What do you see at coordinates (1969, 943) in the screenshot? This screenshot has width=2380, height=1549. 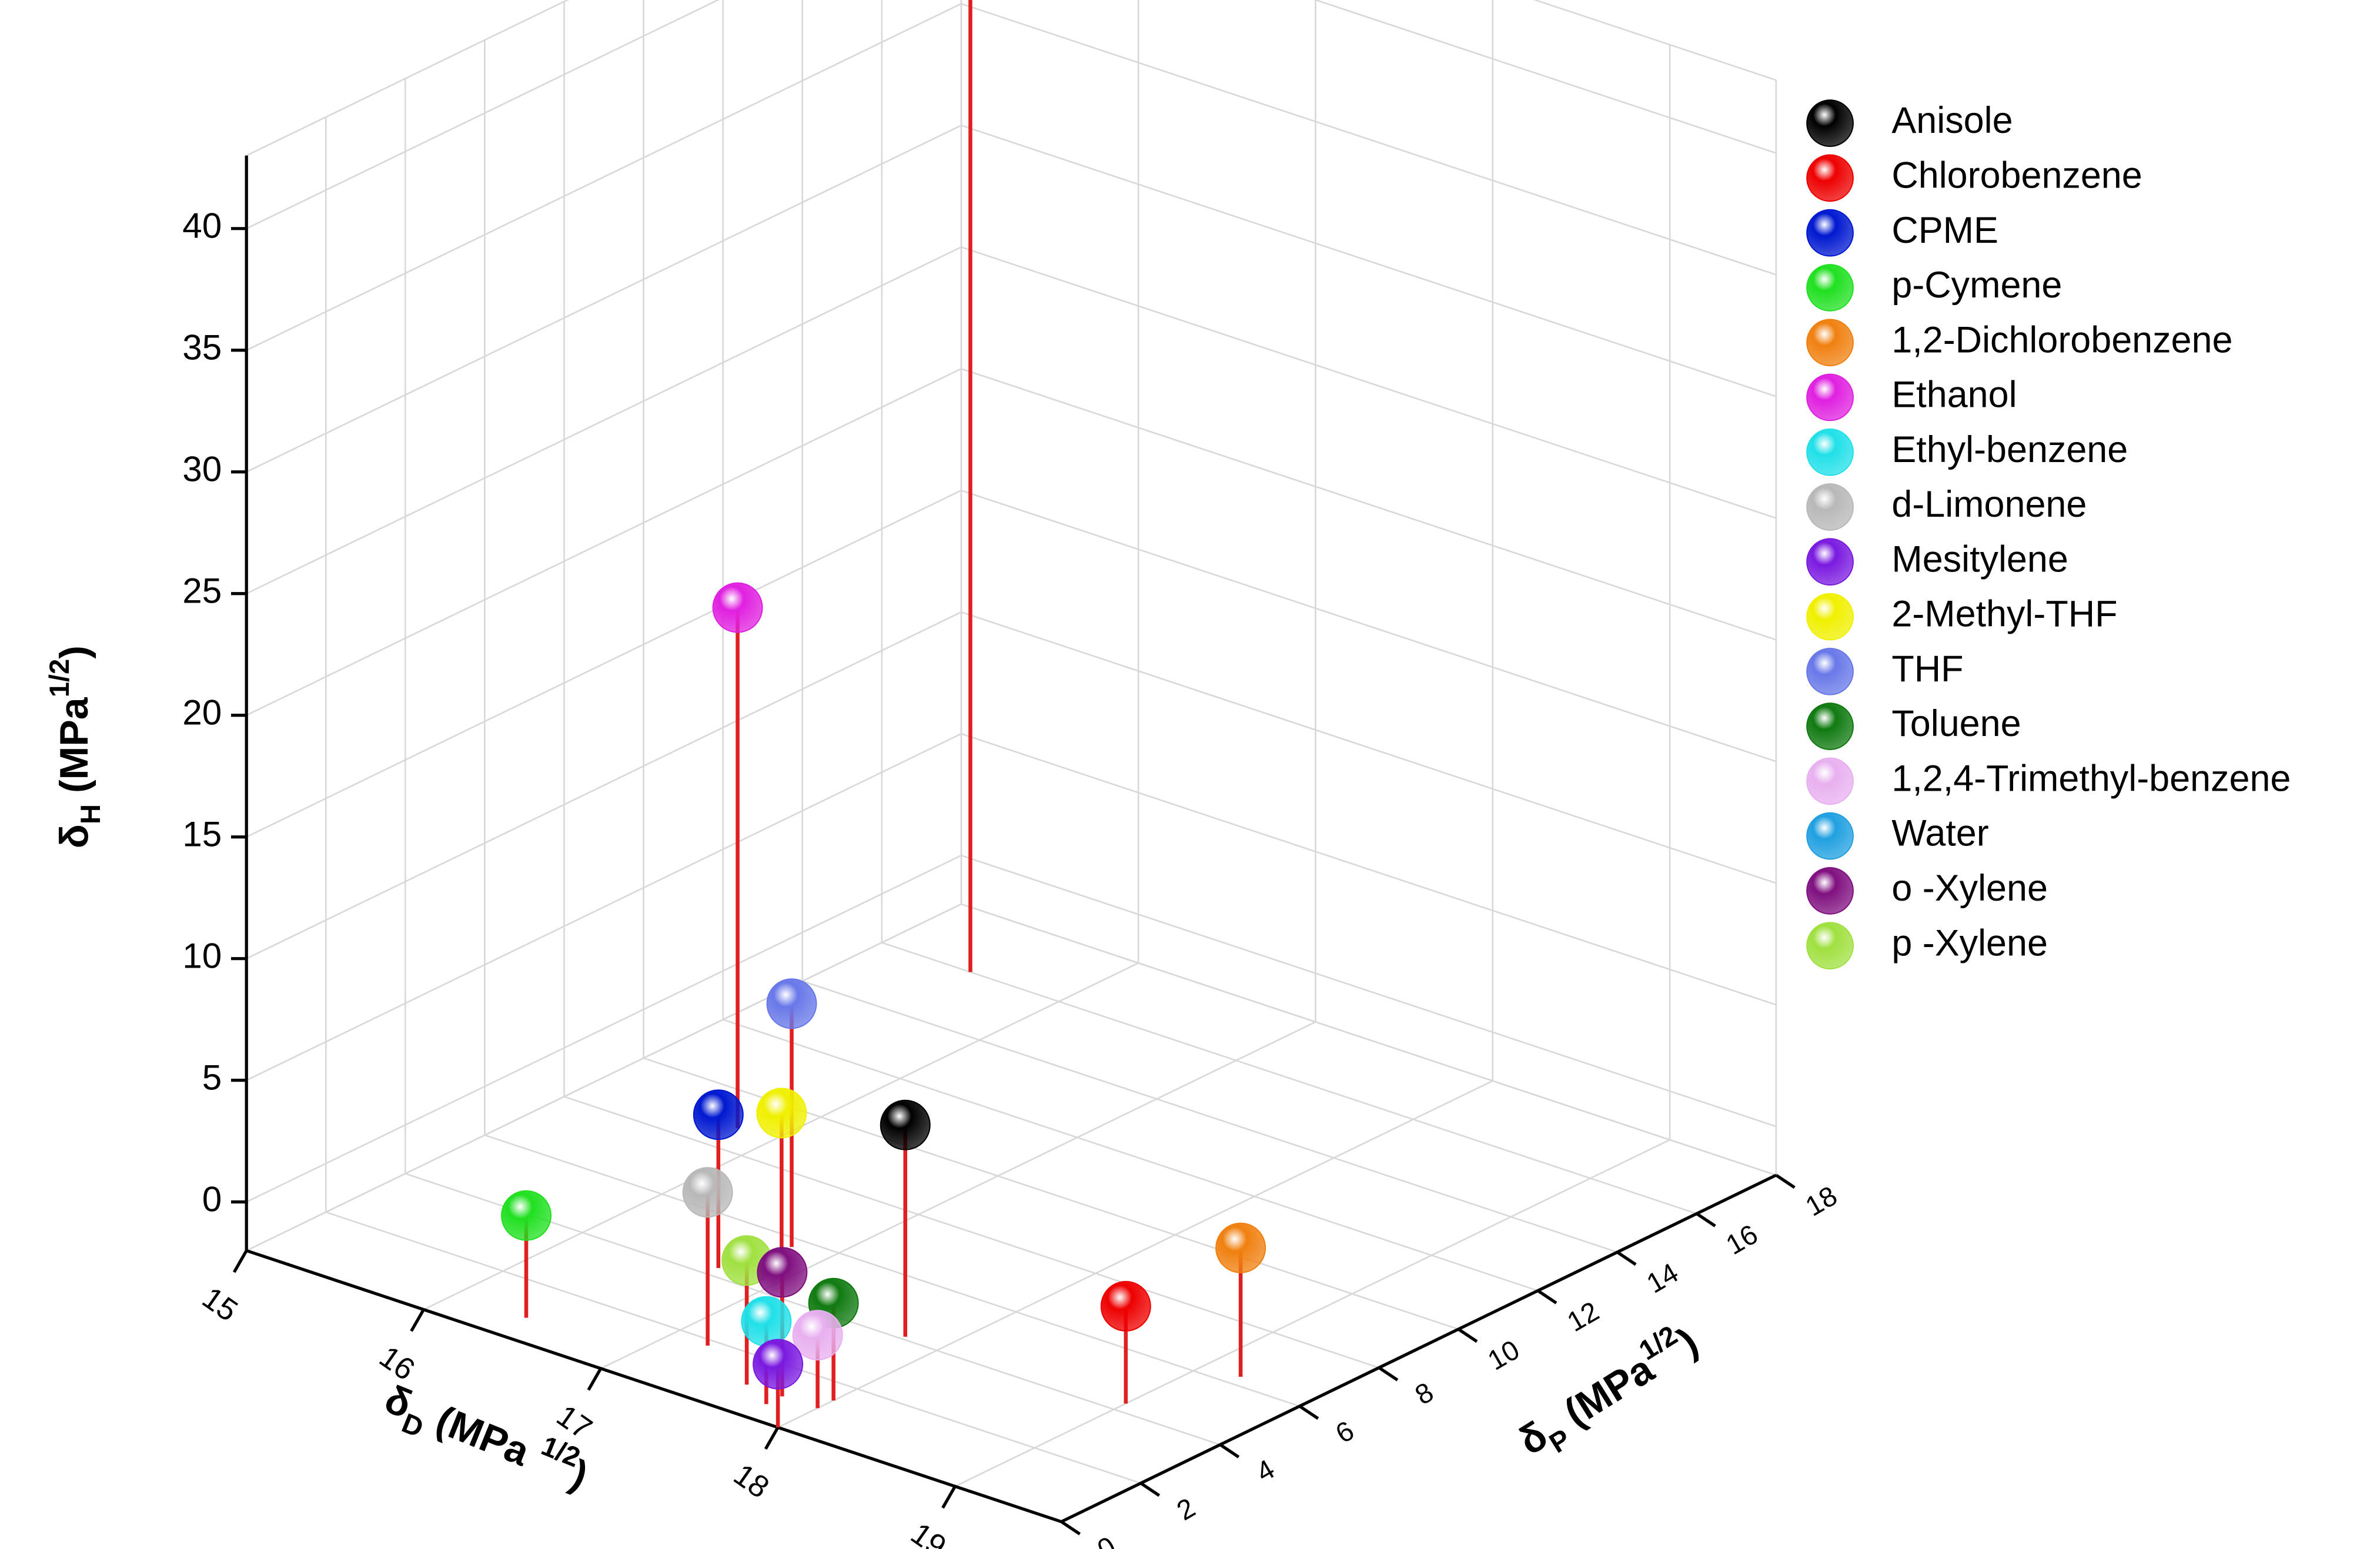 I see `legend-label: p -Xylene` at bounding box center [1969, 943].